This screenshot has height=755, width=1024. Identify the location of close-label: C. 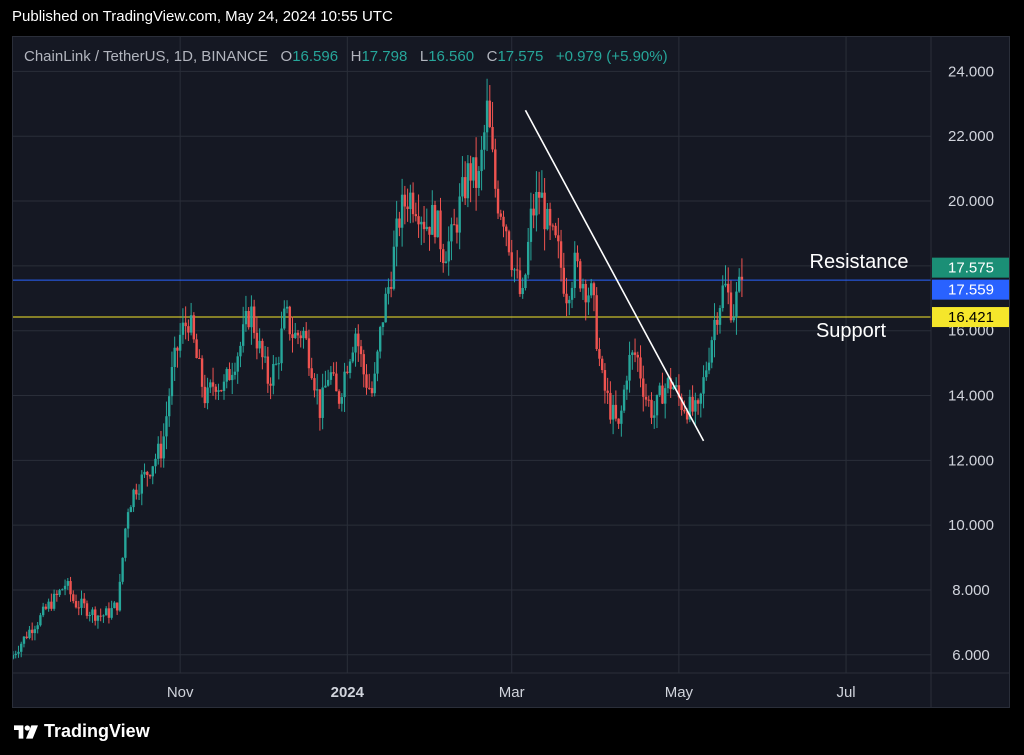
(492, 56).